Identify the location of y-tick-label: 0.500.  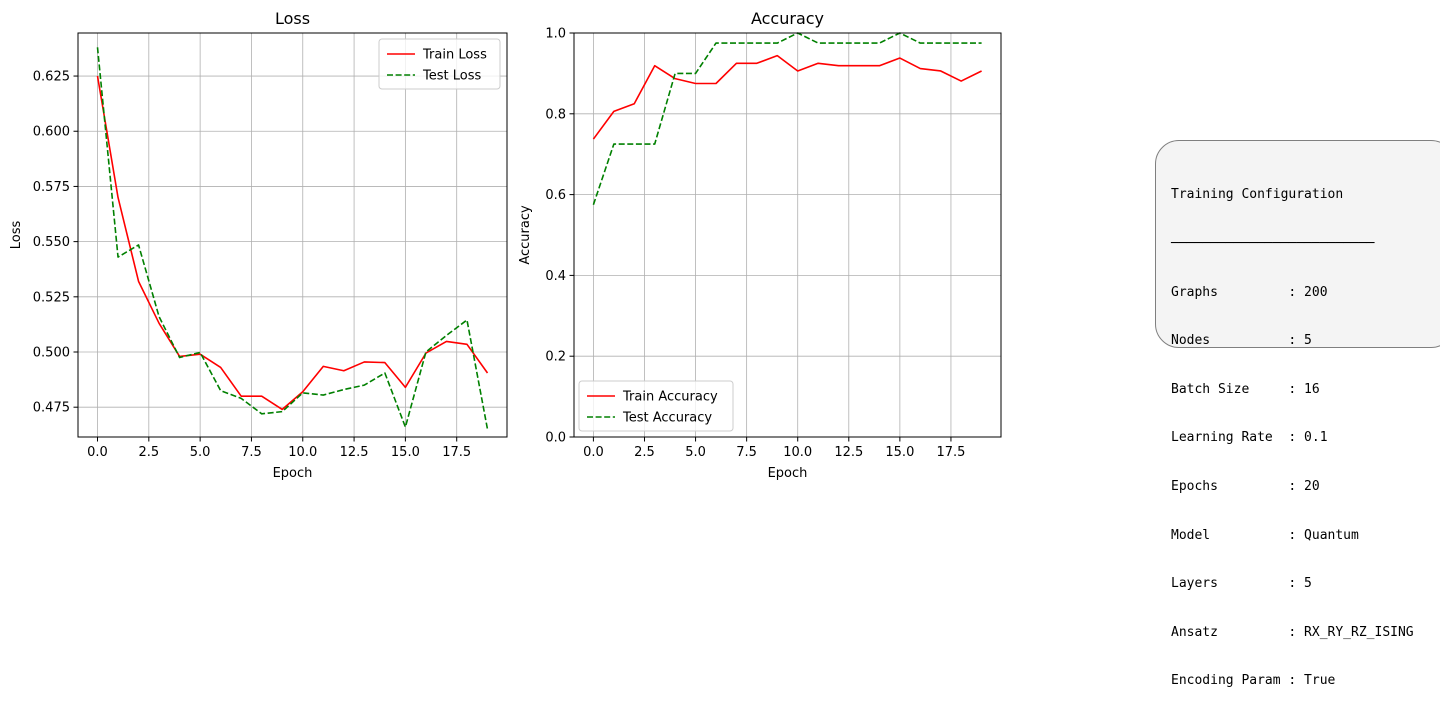
(51, 353).